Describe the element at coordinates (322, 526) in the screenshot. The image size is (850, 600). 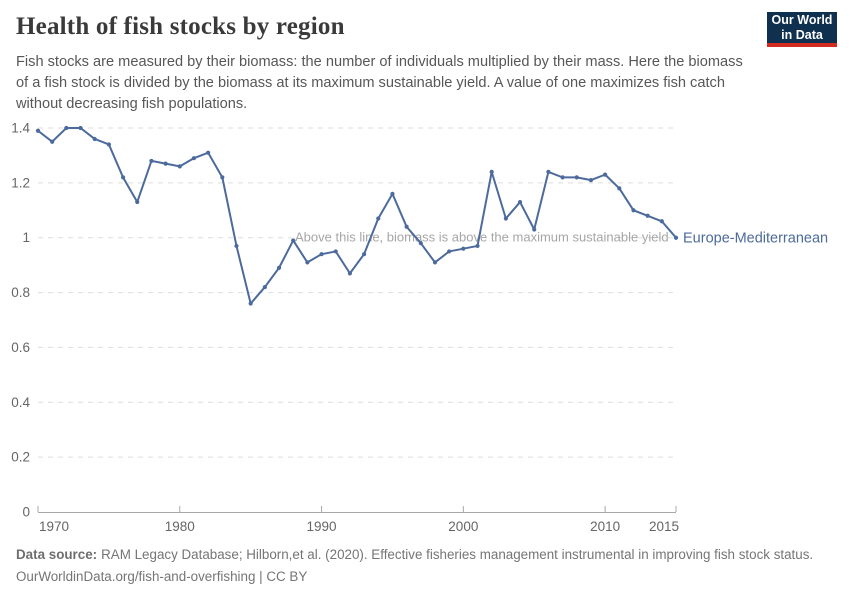
I see `x-axis-tick-label: 1990` at that location.